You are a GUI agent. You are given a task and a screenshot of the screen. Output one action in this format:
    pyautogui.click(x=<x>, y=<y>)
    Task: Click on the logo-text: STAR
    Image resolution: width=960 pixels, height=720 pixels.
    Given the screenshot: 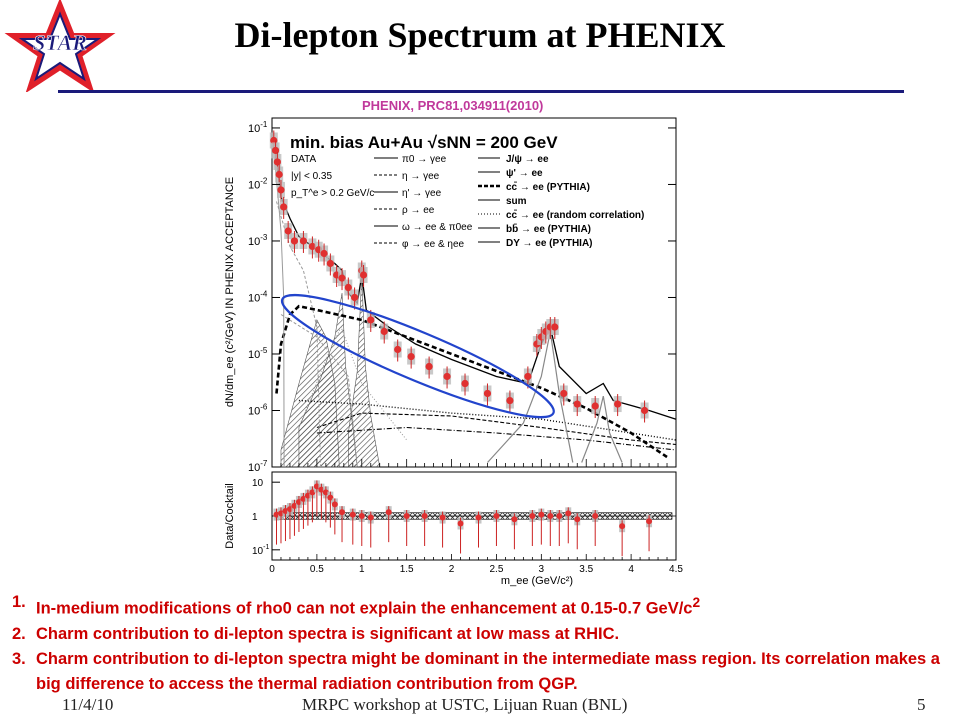 What is the action you would take?
    pyautogui.click(x=60, y=42)
    